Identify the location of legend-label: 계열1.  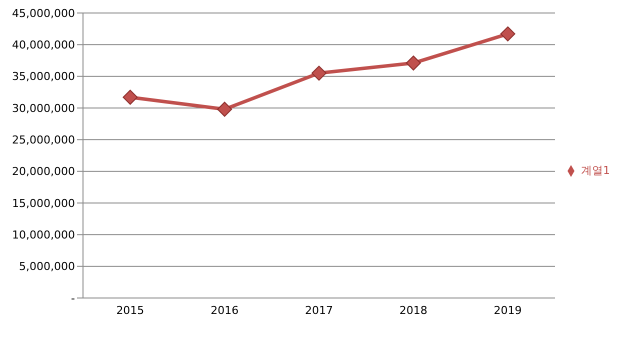
(595, 170).